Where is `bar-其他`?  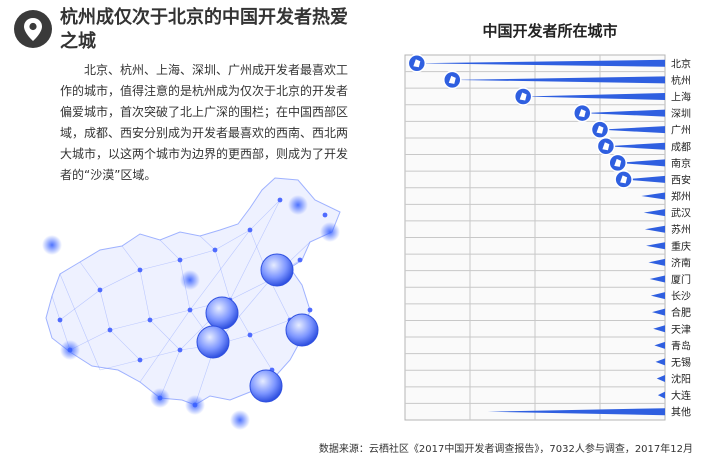
bar-其他 is located at coordinates (576, 412).